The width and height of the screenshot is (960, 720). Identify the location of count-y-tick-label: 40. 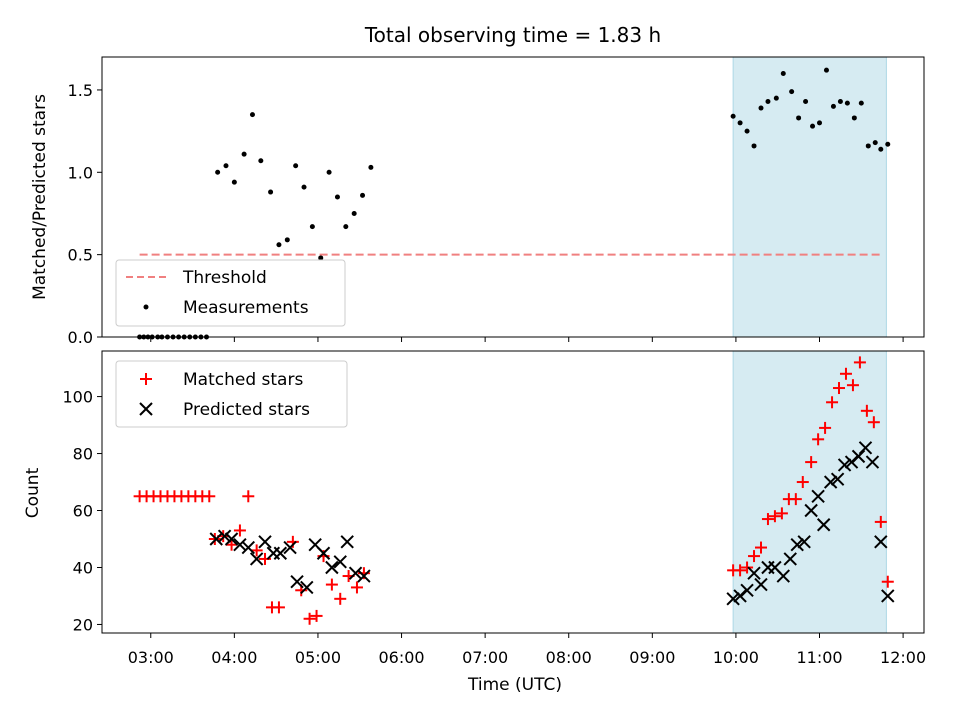
(83, 567).